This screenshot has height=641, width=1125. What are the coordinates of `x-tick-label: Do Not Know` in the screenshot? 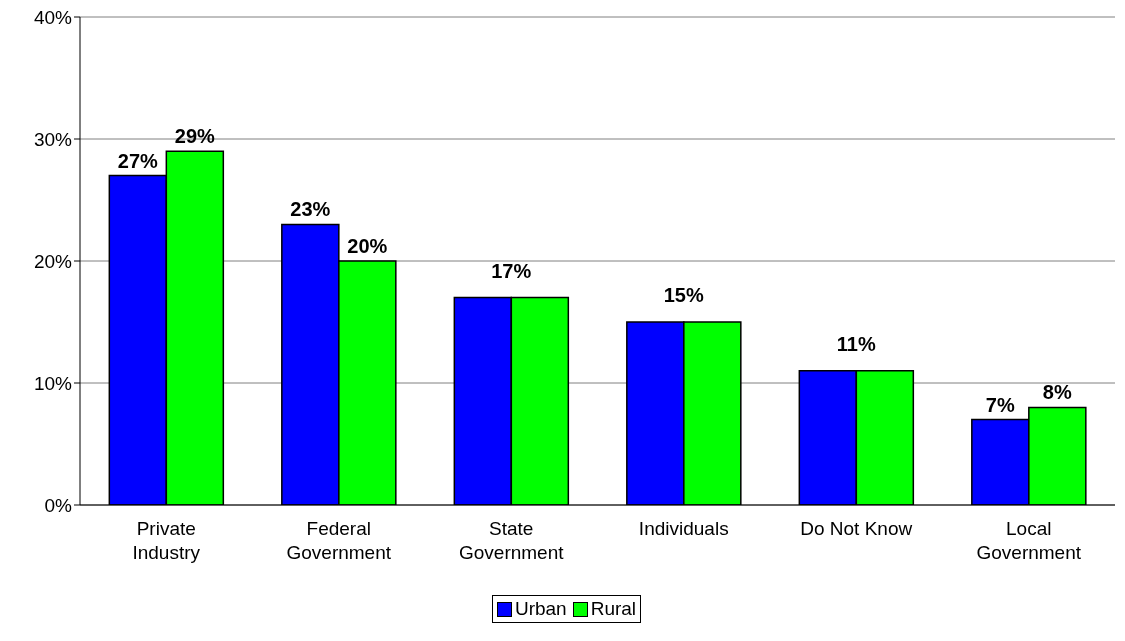 It's located at (856, 528).